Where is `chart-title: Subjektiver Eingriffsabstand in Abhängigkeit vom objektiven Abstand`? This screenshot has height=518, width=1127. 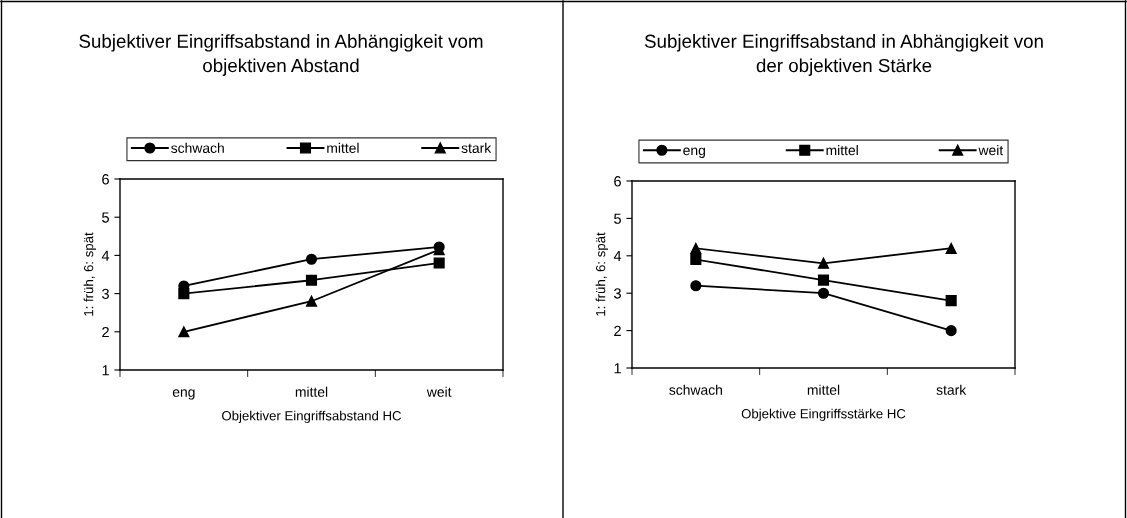
chart-title: Subjektiver Eingriffsabstand in Abhängigkeit vom objektiven Abstand is located at coordinates (281, 55).